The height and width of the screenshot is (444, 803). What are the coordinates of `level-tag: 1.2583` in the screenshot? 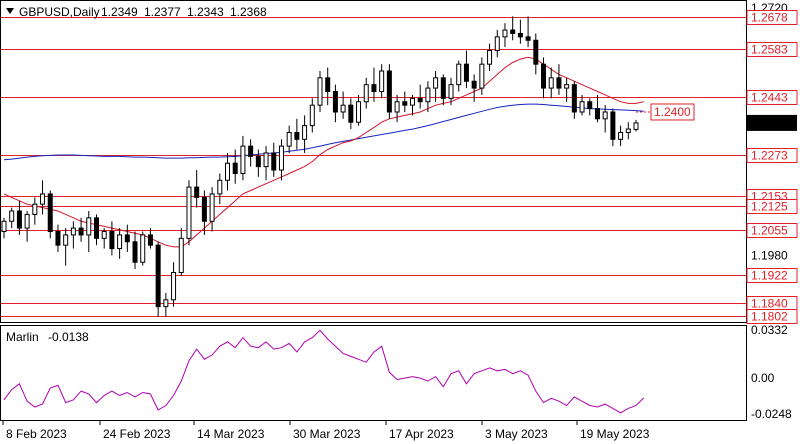 It's located at (769, 50).